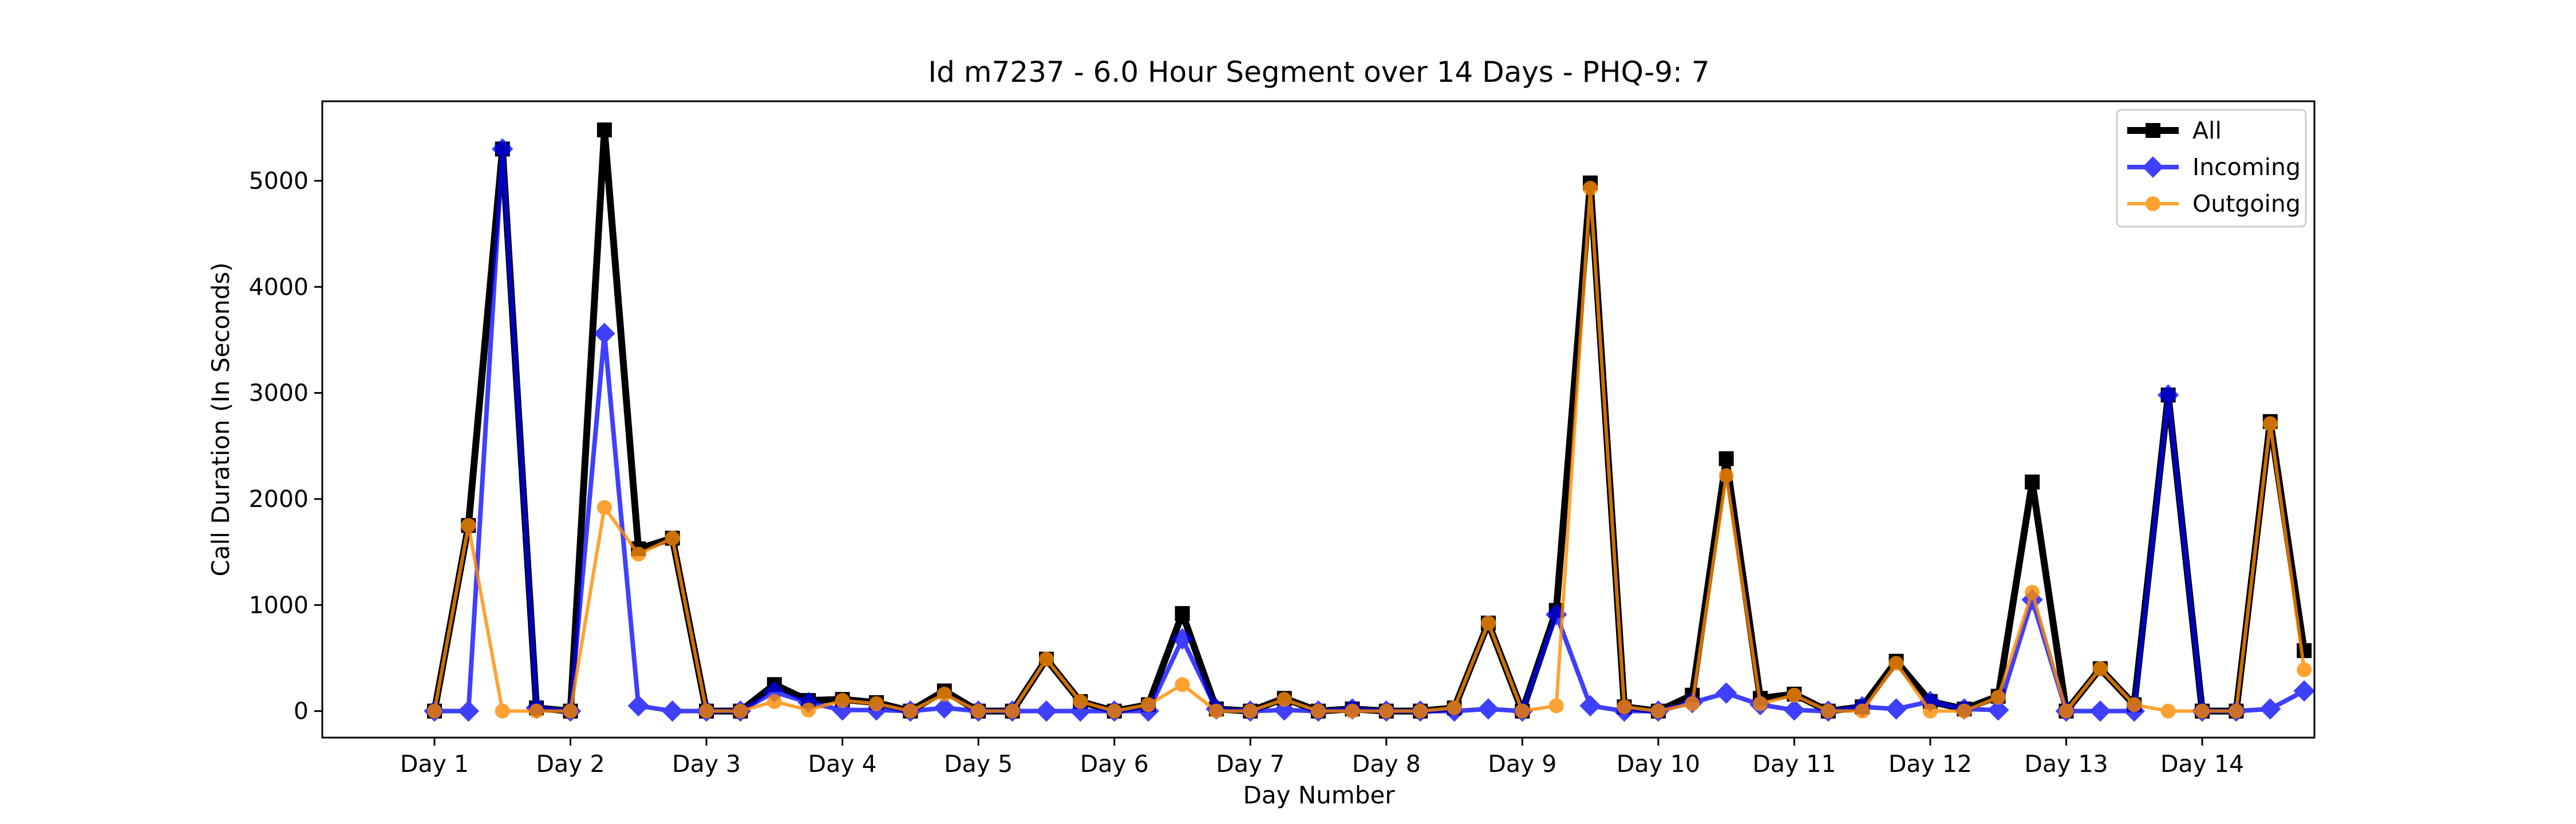 The height and width of the screenshot is (824, 2576). I want to click on x-tick-label: Day 2, so click(570, 764).